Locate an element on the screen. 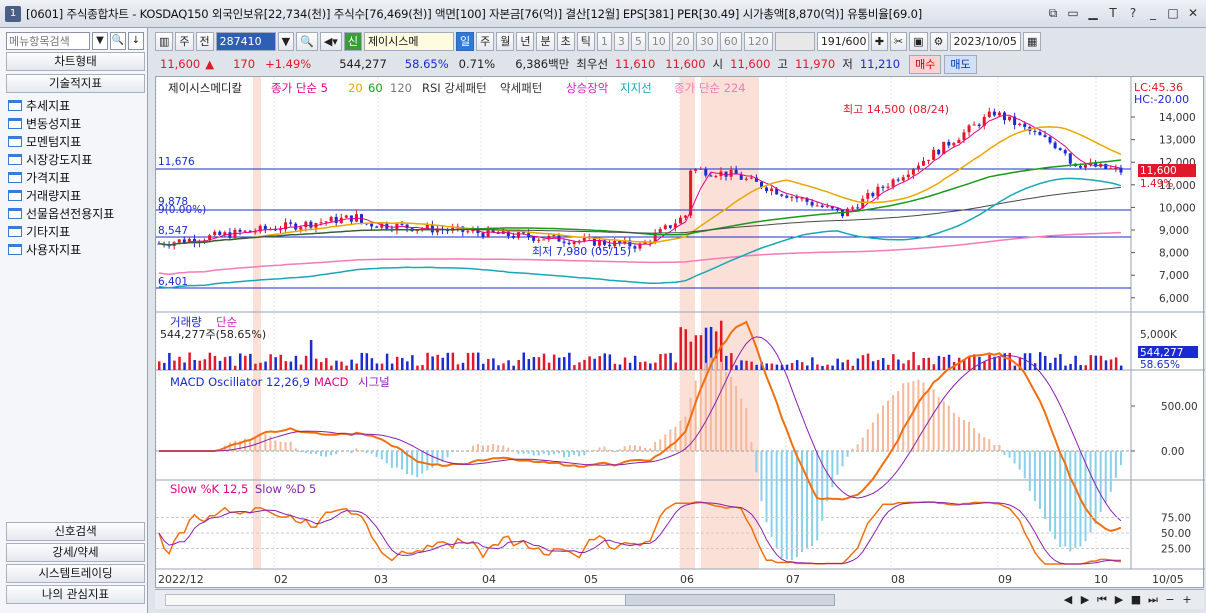  stop-icon: ■ is located at coordinates (1136, 599).